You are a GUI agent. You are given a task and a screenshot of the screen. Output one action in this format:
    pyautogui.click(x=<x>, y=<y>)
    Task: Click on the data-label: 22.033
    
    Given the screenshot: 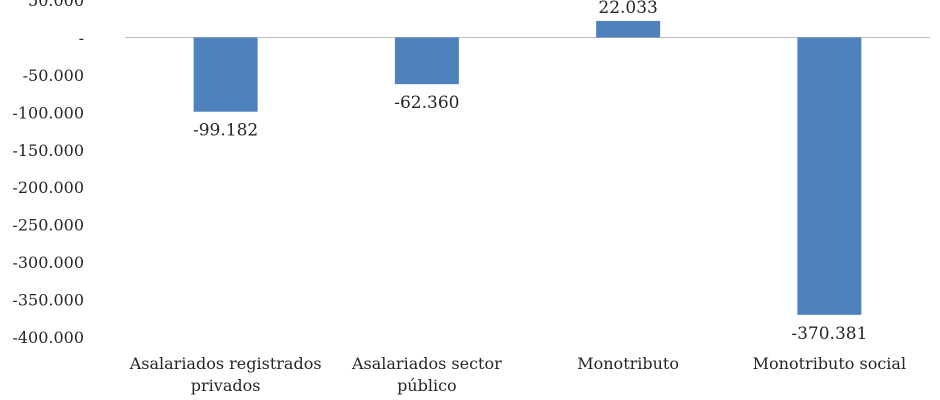 What is the action you would take?
    pyautogui.click(x=627, y=9)
    